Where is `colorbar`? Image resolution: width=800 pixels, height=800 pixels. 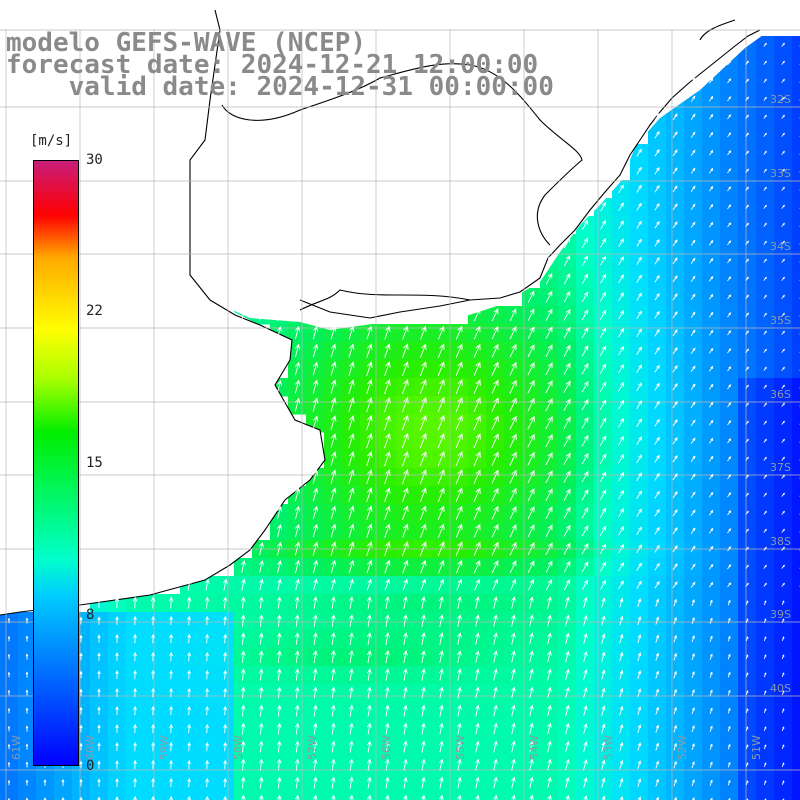
colorbar is located at coordinates (56, 463).